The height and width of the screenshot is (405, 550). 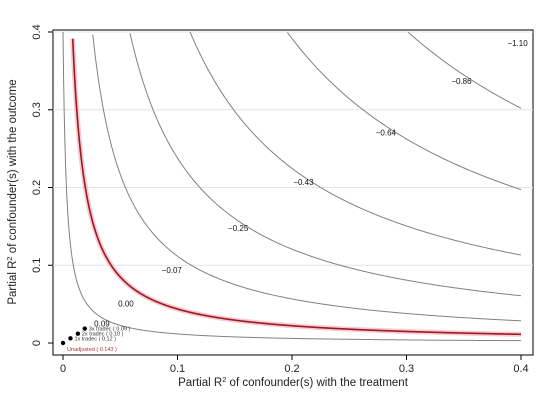 I want to click on x-tick-label-0: 0, so click(x=63, y=369).